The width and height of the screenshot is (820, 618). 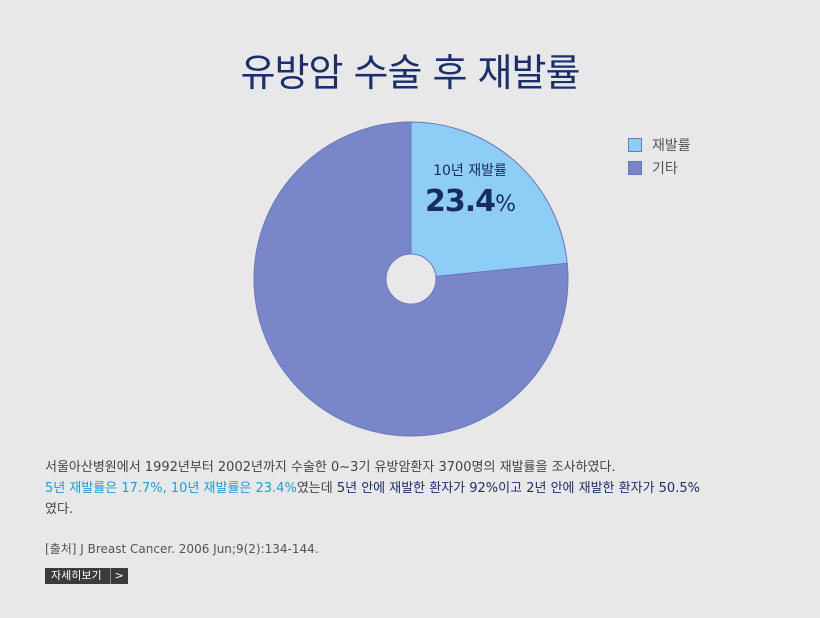 What do you see at coordinates (635, 144) in the screenshot?
I see `legend-swatch-recurrence` at bounding box center [635, 144].